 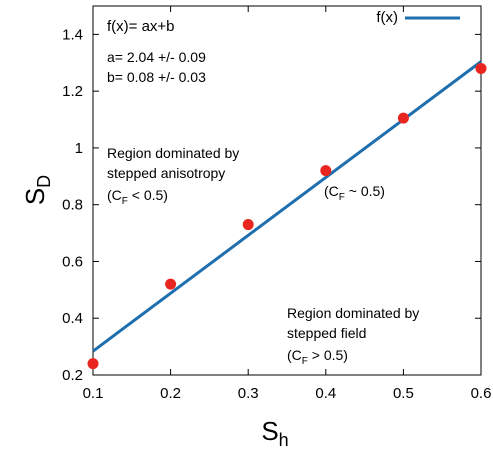 What do you see at coordinates (137, 197) in the screenshot?
I see `region1-line3: (CF < 0.5)` at bounding box center [137, 197].